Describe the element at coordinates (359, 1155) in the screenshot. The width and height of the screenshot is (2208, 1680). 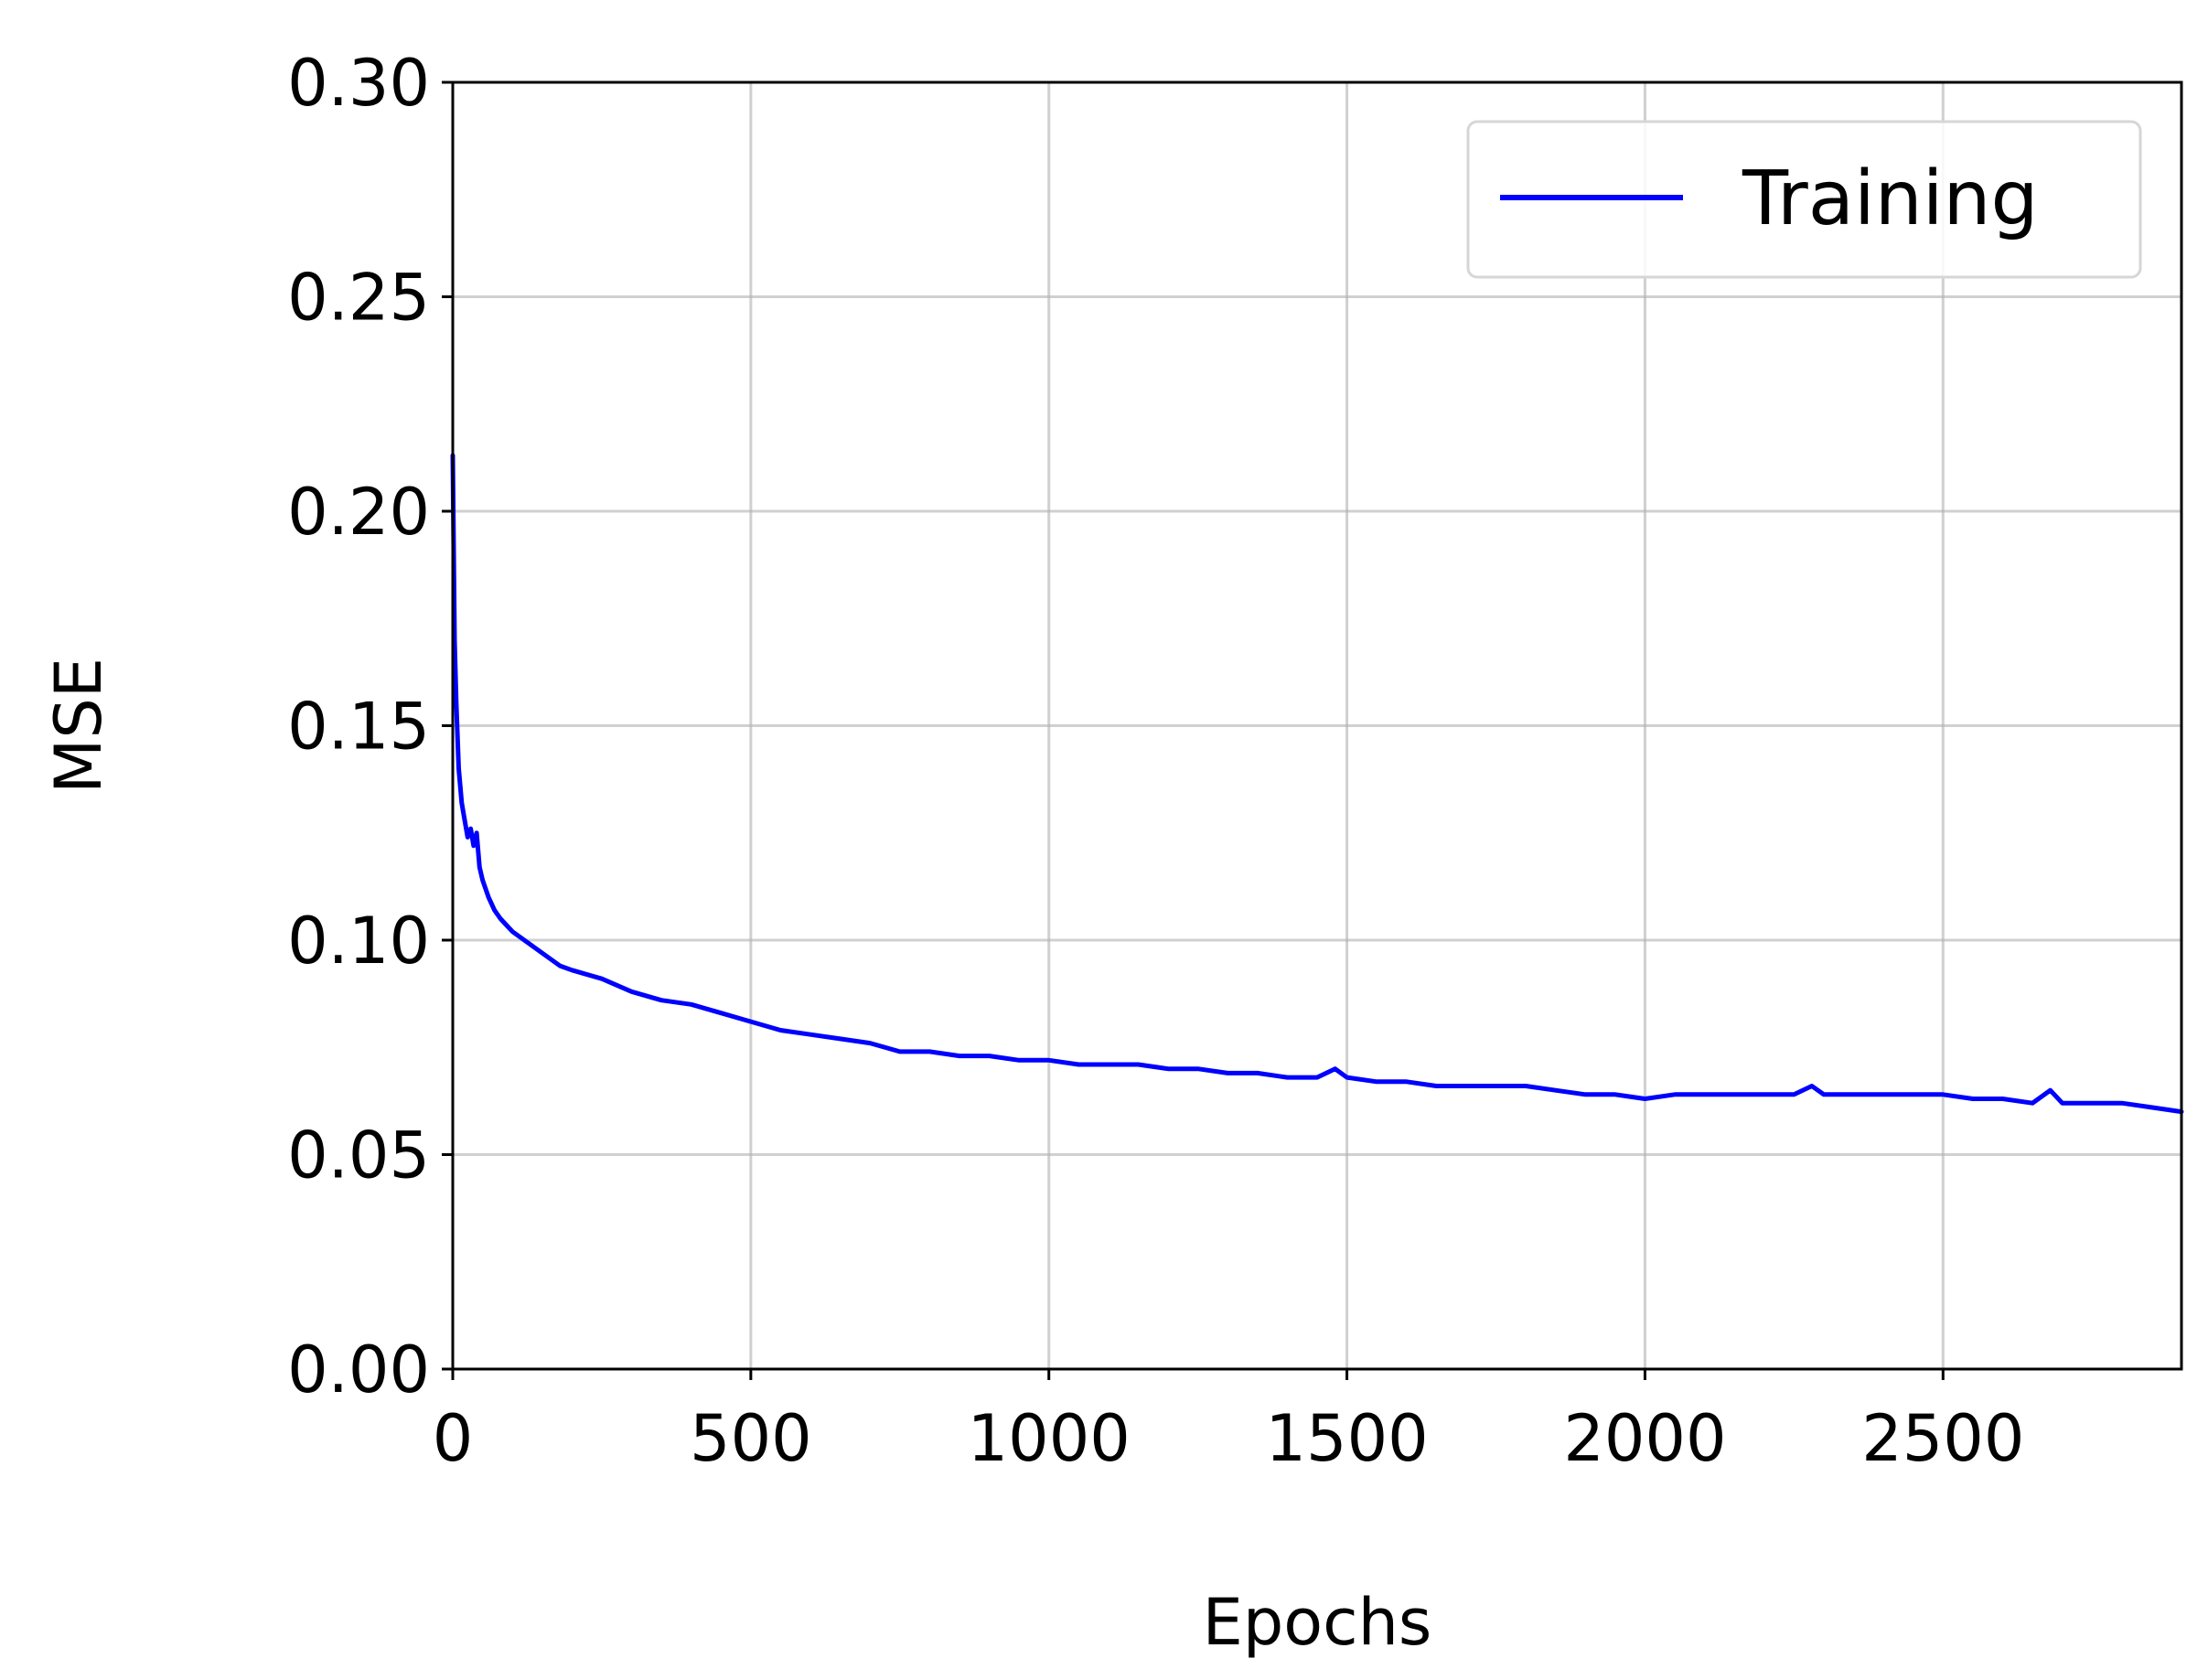
I see `y-tick-label: 0.05` at that location.